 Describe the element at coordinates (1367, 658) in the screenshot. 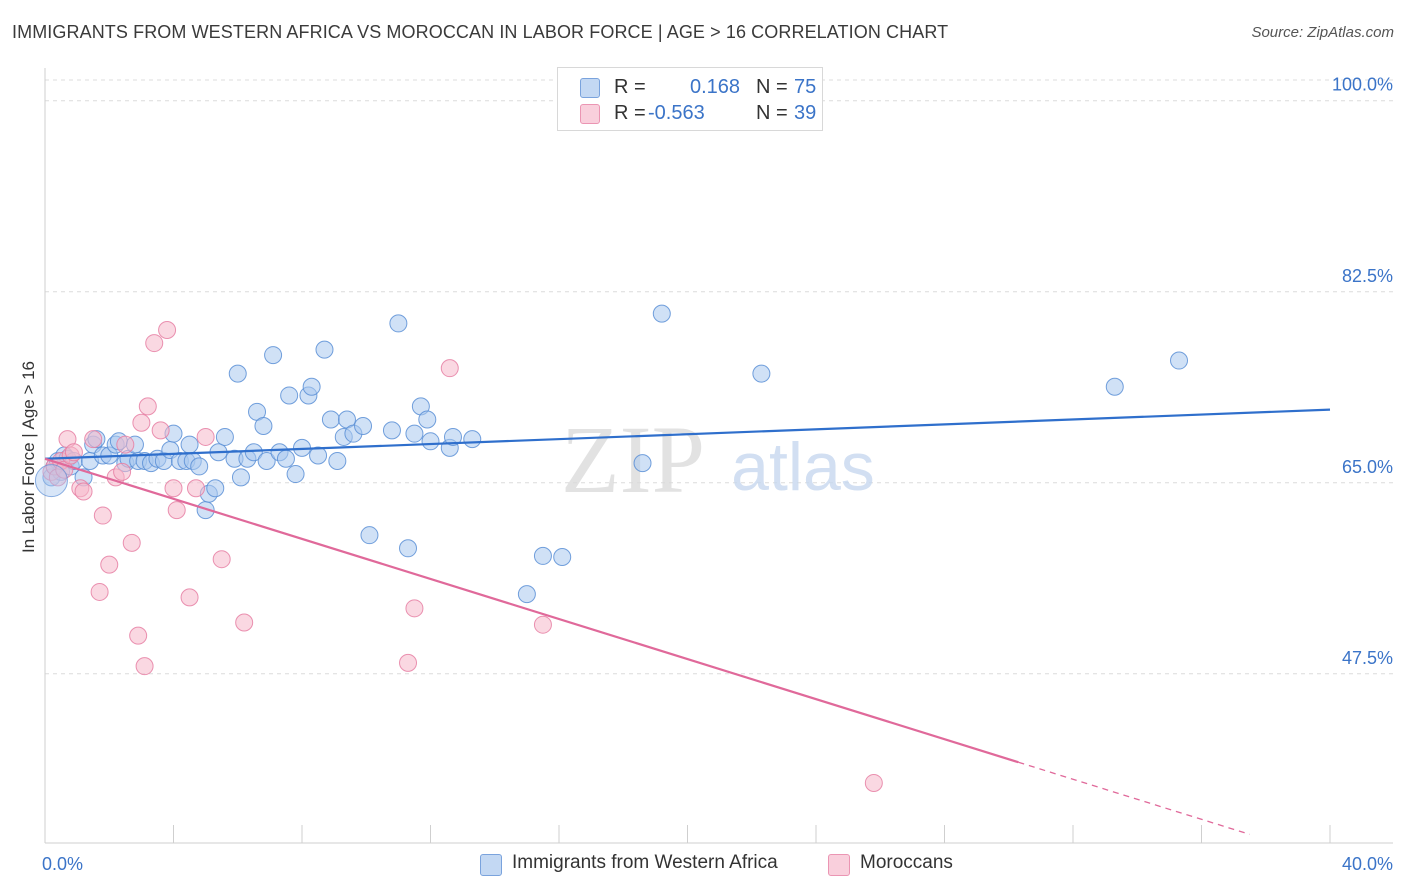

I see `y-tick-label: 47.5%` at that location.